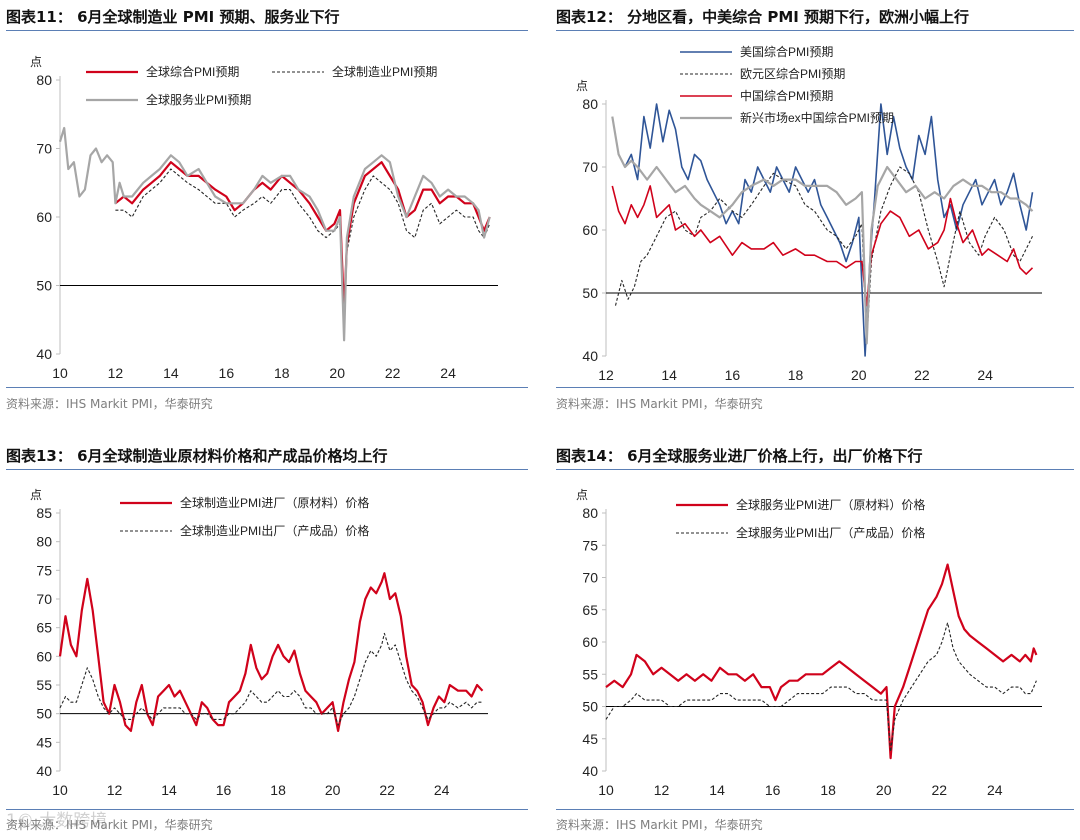 This screenshot has width=1080, height=840. Describe the element at coordinates (197, 456) in the screenshot. I see `chart-title: 图表13： 6月全球制造业原材料价格和产成品价格均上行` at that location.